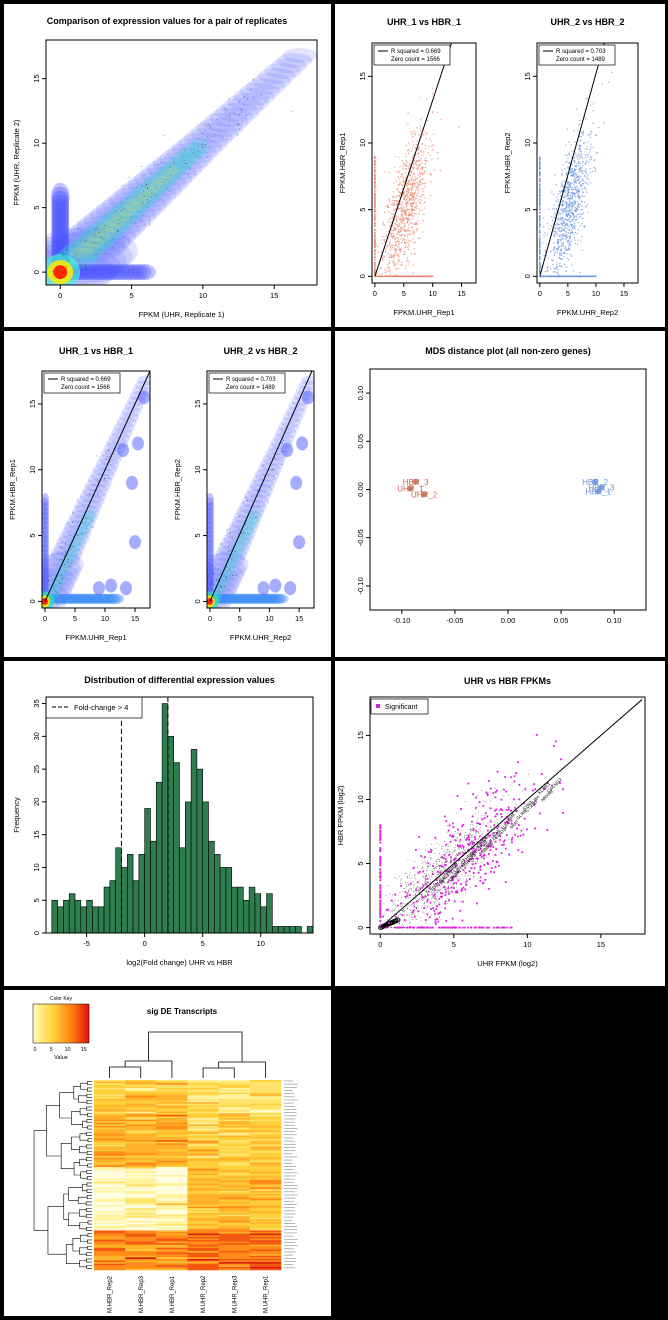 This screenshot has width=668, height=1320. Describe the element at coordinates (257, 598) in the screenshot. I see `density-x-axis-band` at that location.